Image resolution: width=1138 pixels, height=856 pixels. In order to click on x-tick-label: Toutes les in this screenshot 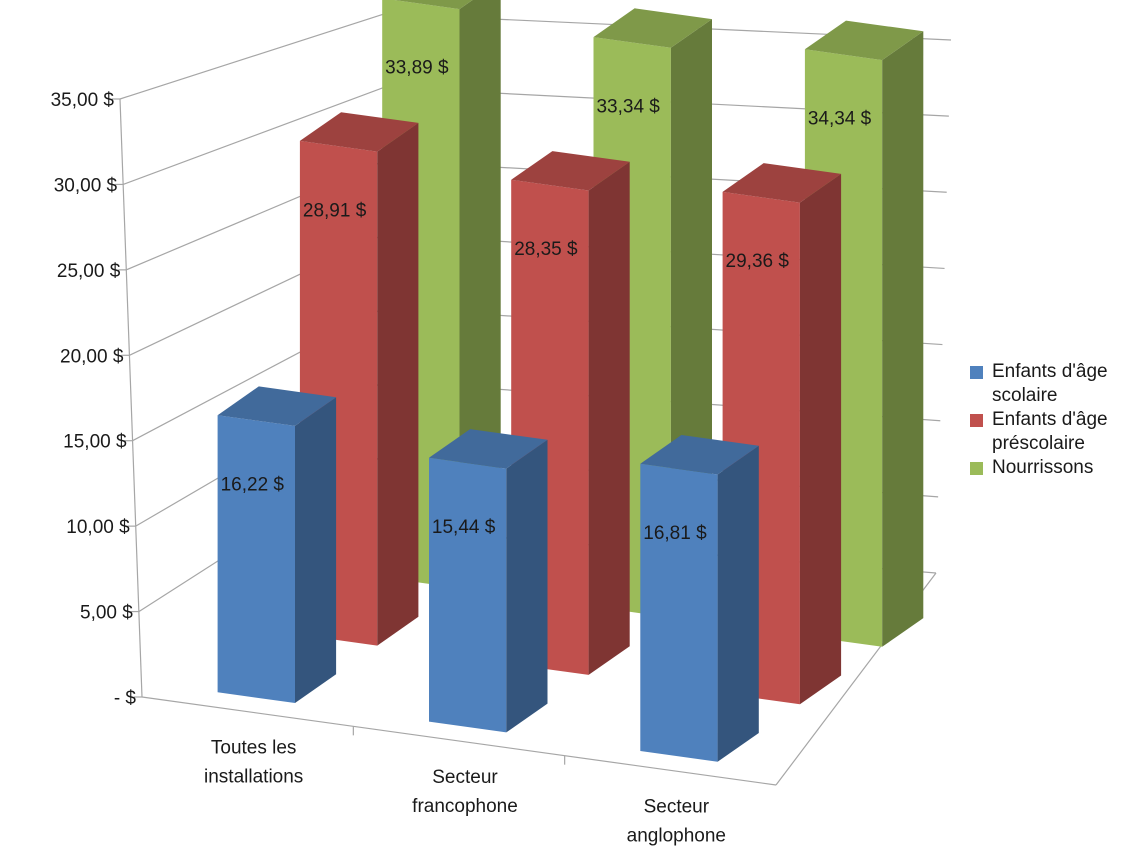, I will do `click(254, 748)`.